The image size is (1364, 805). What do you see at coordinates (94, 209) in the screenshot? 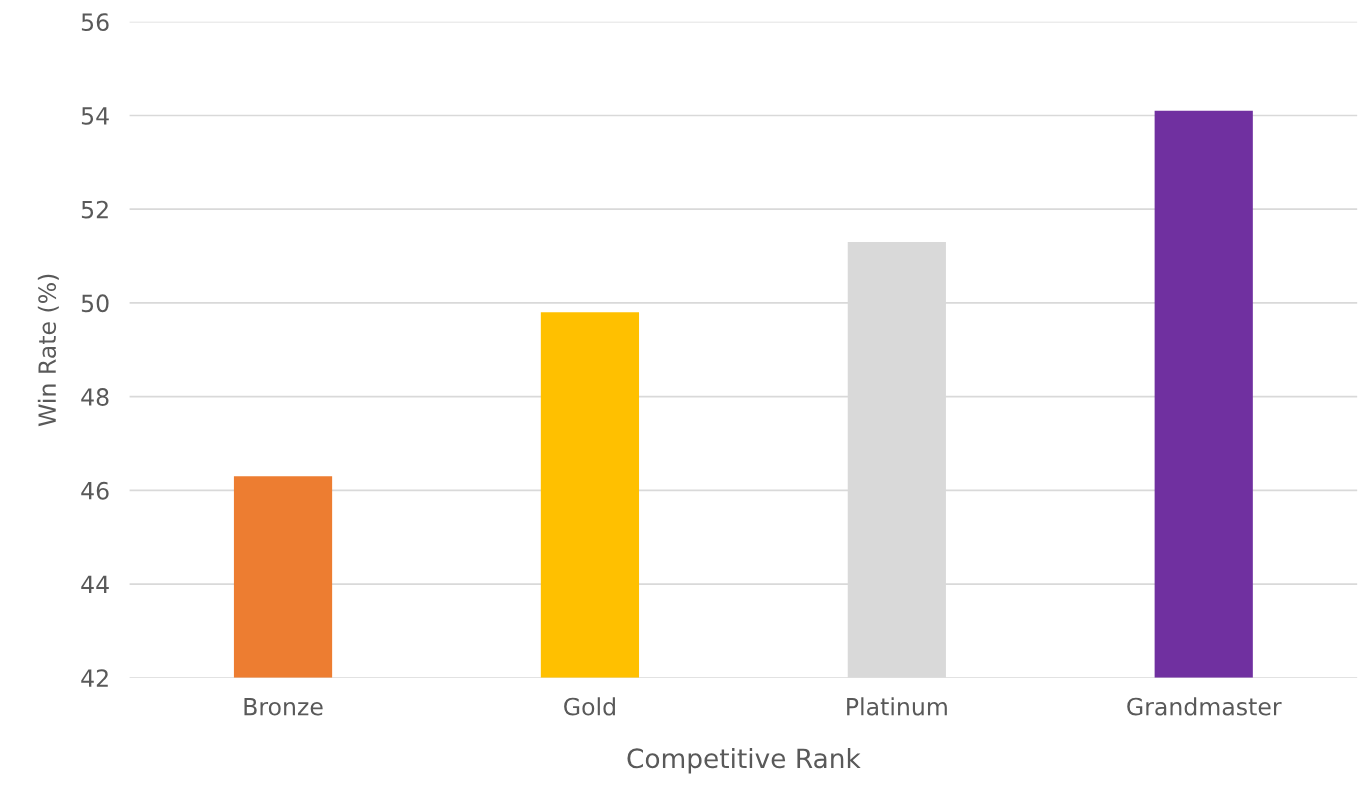
I see `y-tick-label: 52` at bounding box center [94, 209].